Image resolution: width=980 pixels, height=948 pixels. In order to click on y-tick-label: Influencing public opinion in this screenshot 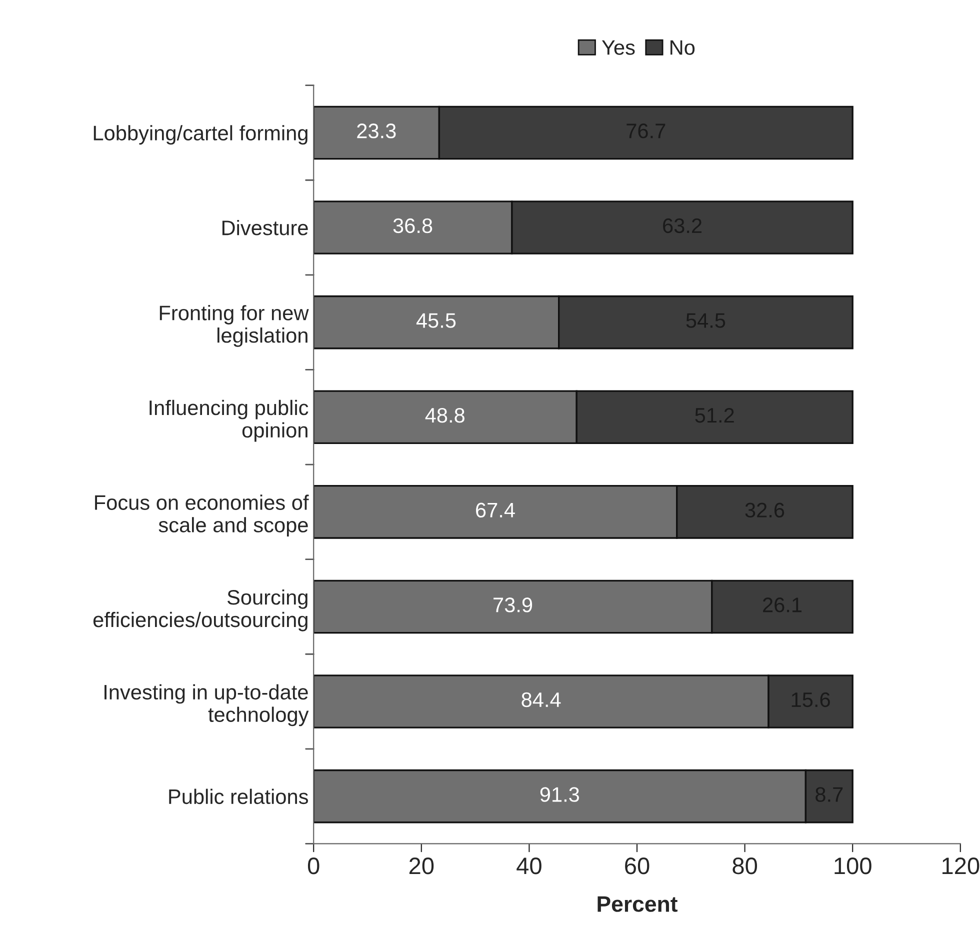, I will do `click(229, 421)`.